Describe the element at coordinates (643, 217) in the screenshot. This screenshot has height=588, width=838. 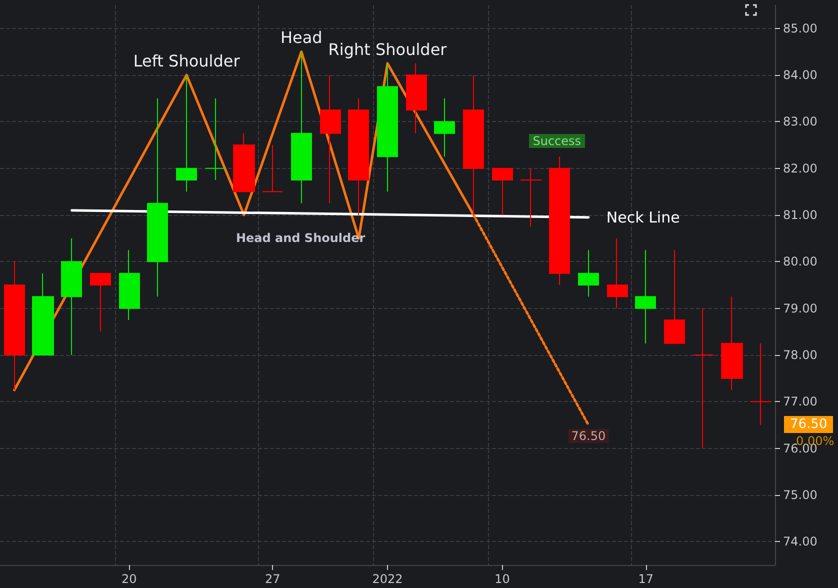
I see `series-label: Neck Line` at that location.